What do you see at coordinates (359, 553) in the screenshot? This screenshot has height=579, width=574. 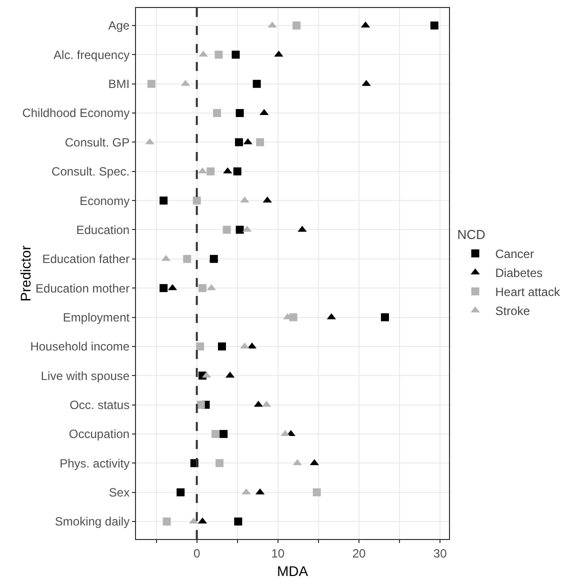 I see `x-tick-label: 20` at bounding box center [359, 553].